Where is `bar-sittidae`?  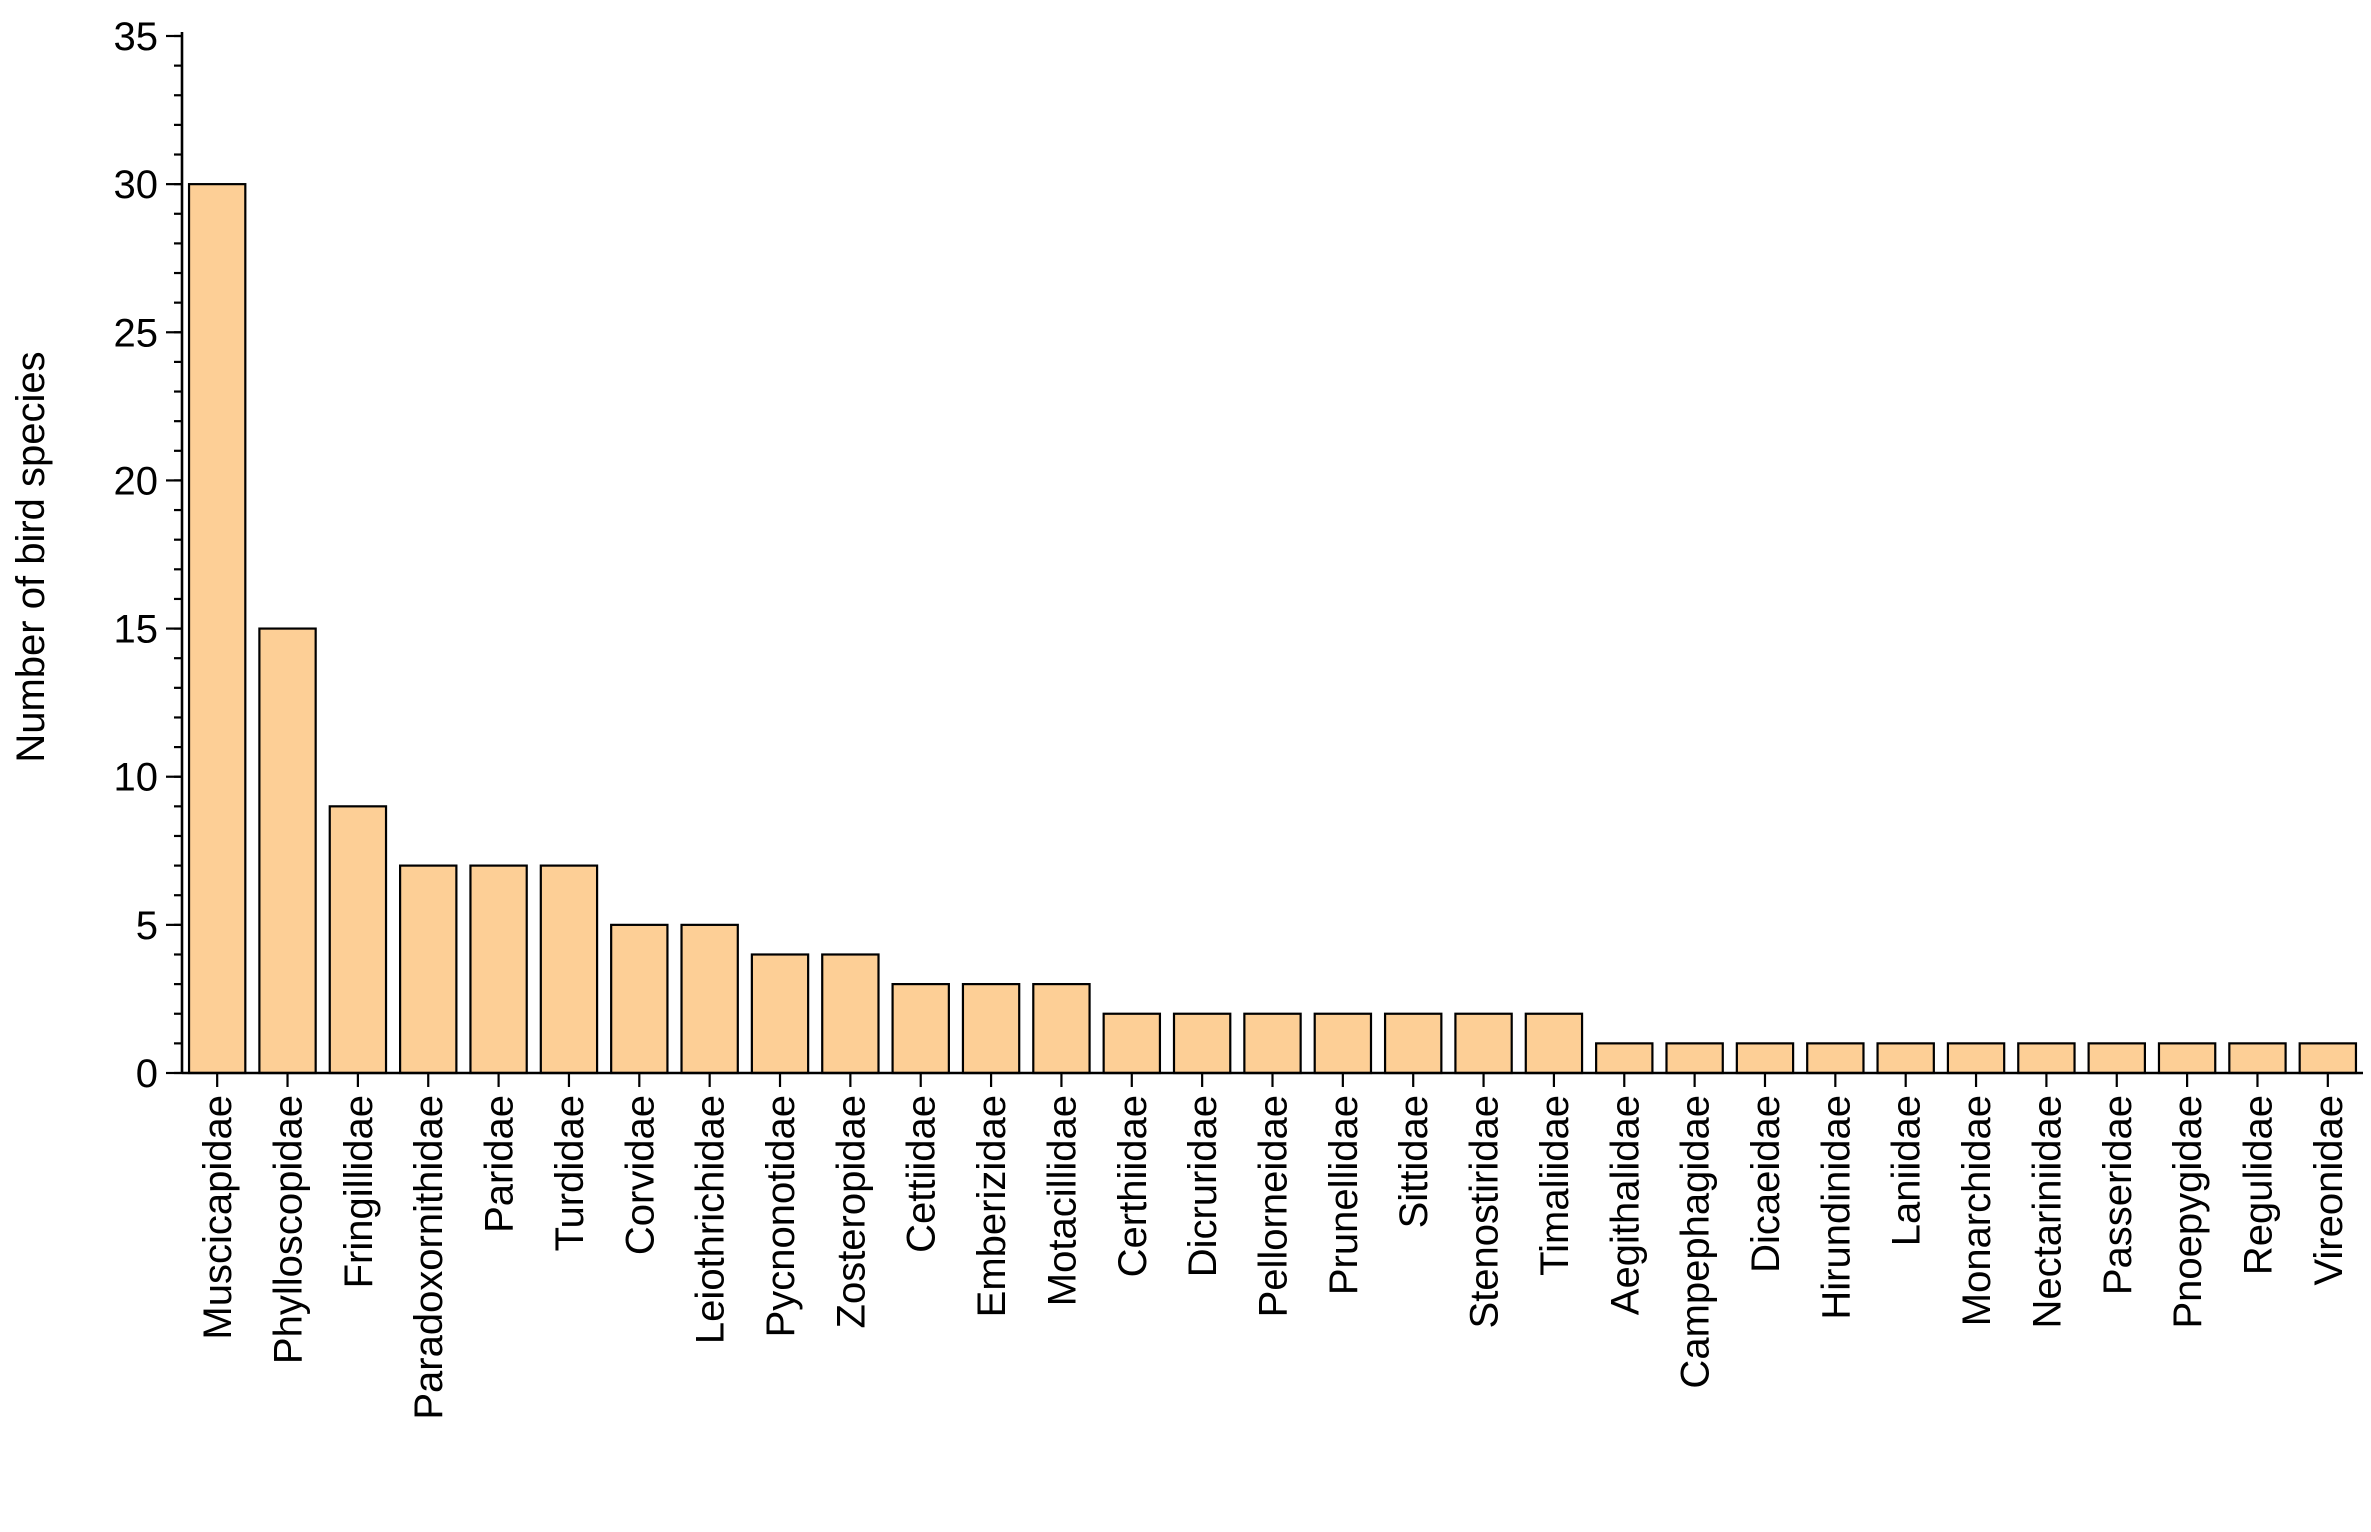 bar-sittidae is located at coordinates (1413, 1043).